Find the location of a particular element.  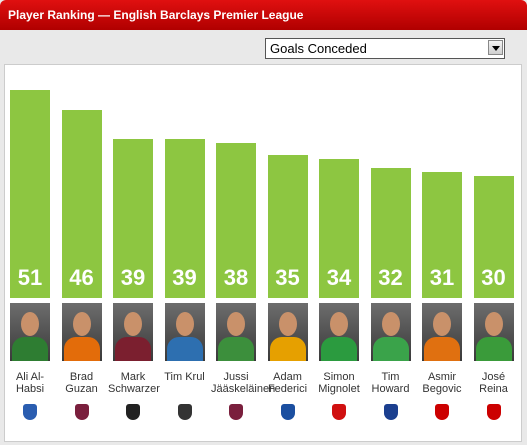

value-label: 30 is located at coordinates (493, 277).